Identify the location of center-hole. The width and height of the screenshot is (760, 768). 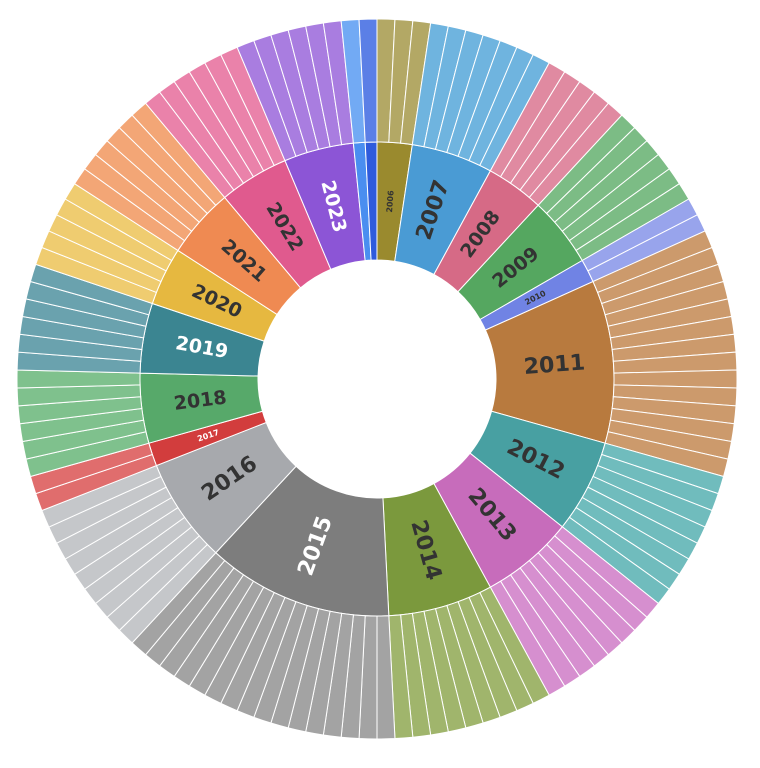
(377, 379).